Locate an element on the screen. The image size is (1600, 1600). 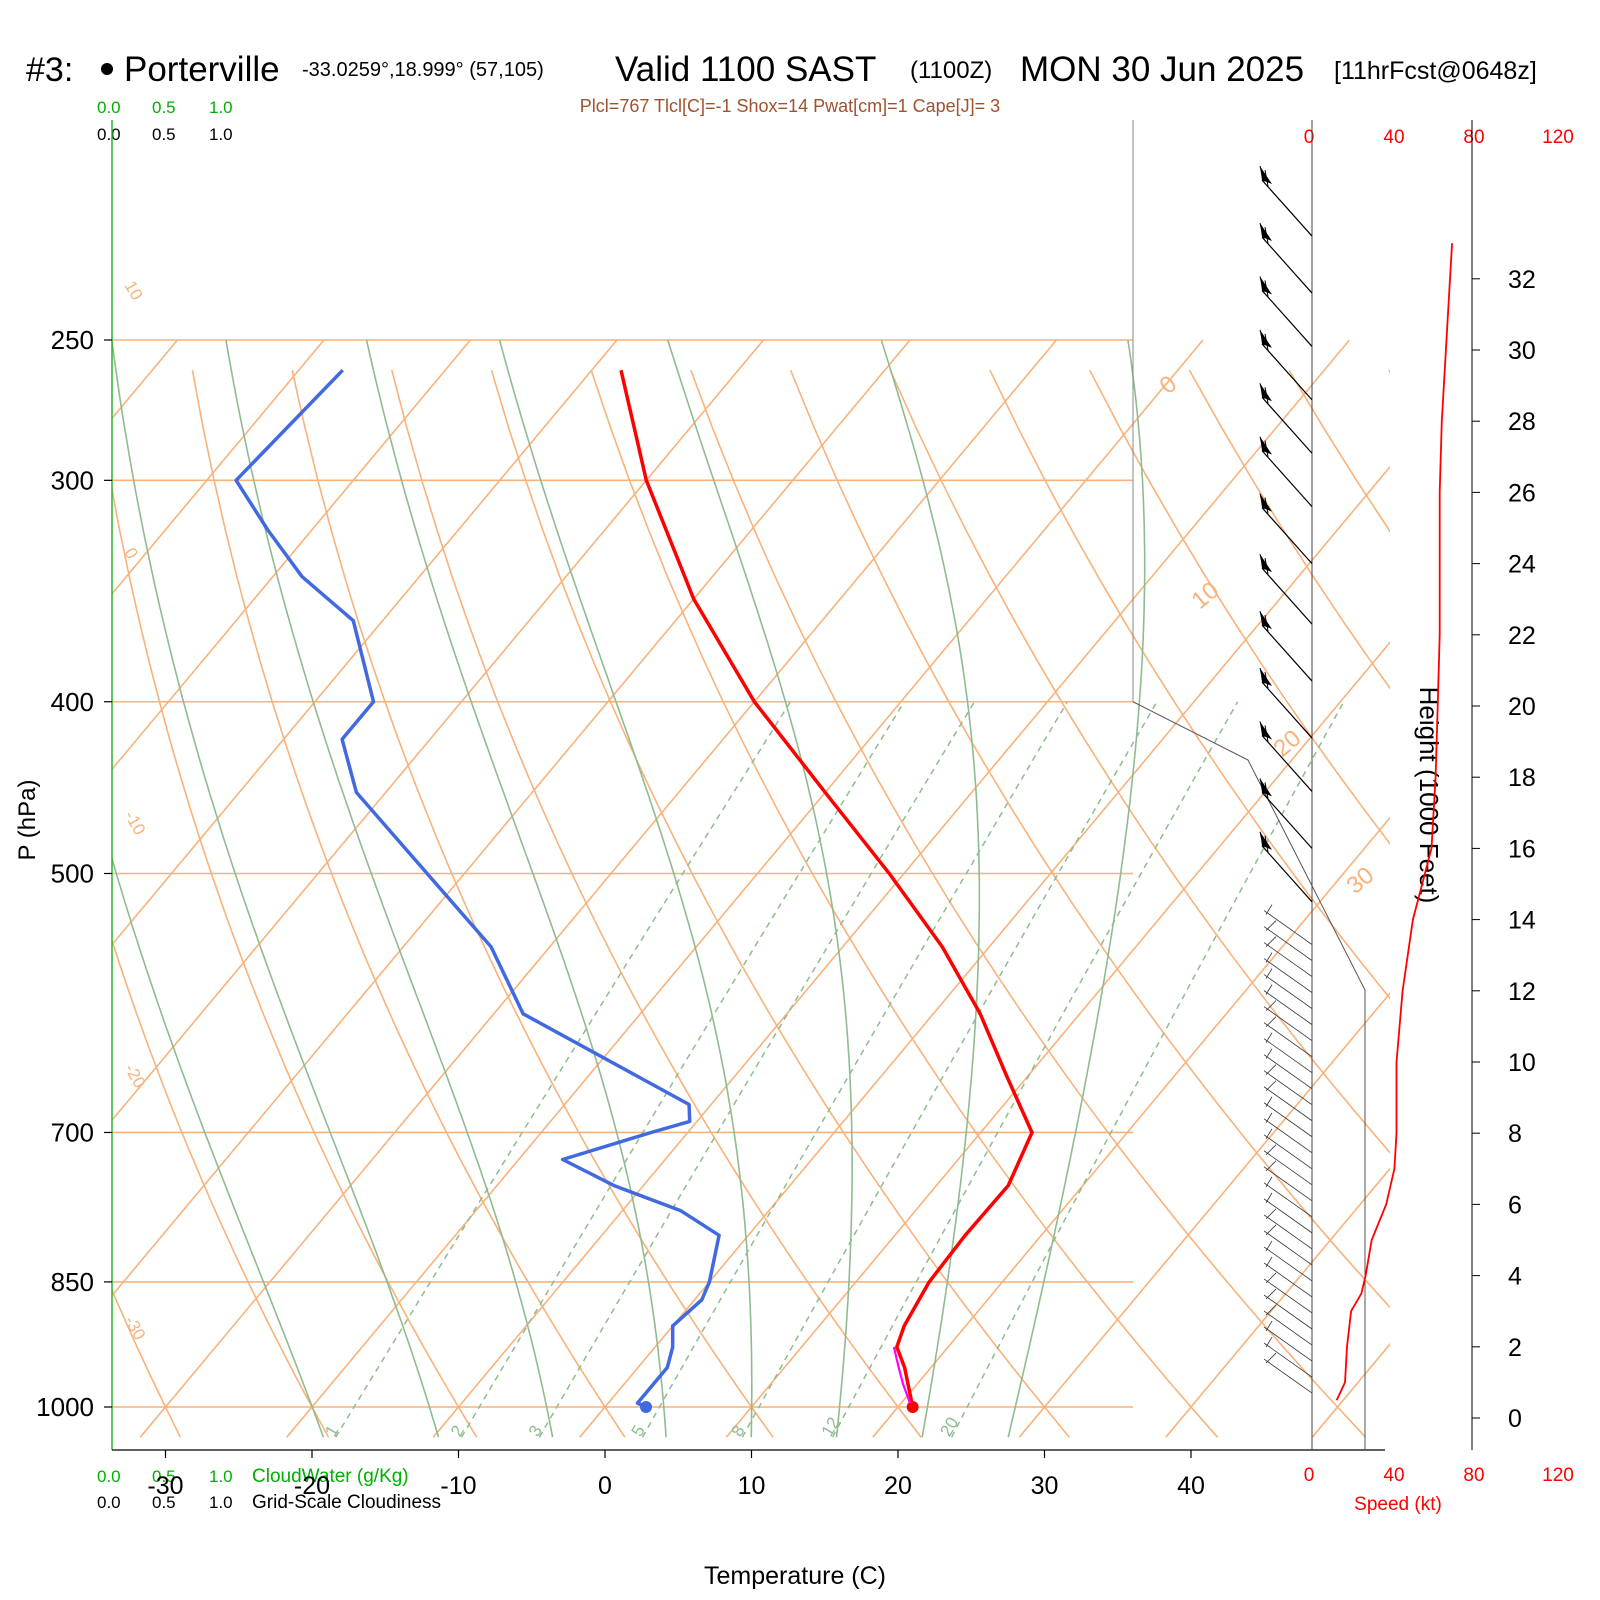
p-tick-label: 500 is located at coordinates (72, 874).